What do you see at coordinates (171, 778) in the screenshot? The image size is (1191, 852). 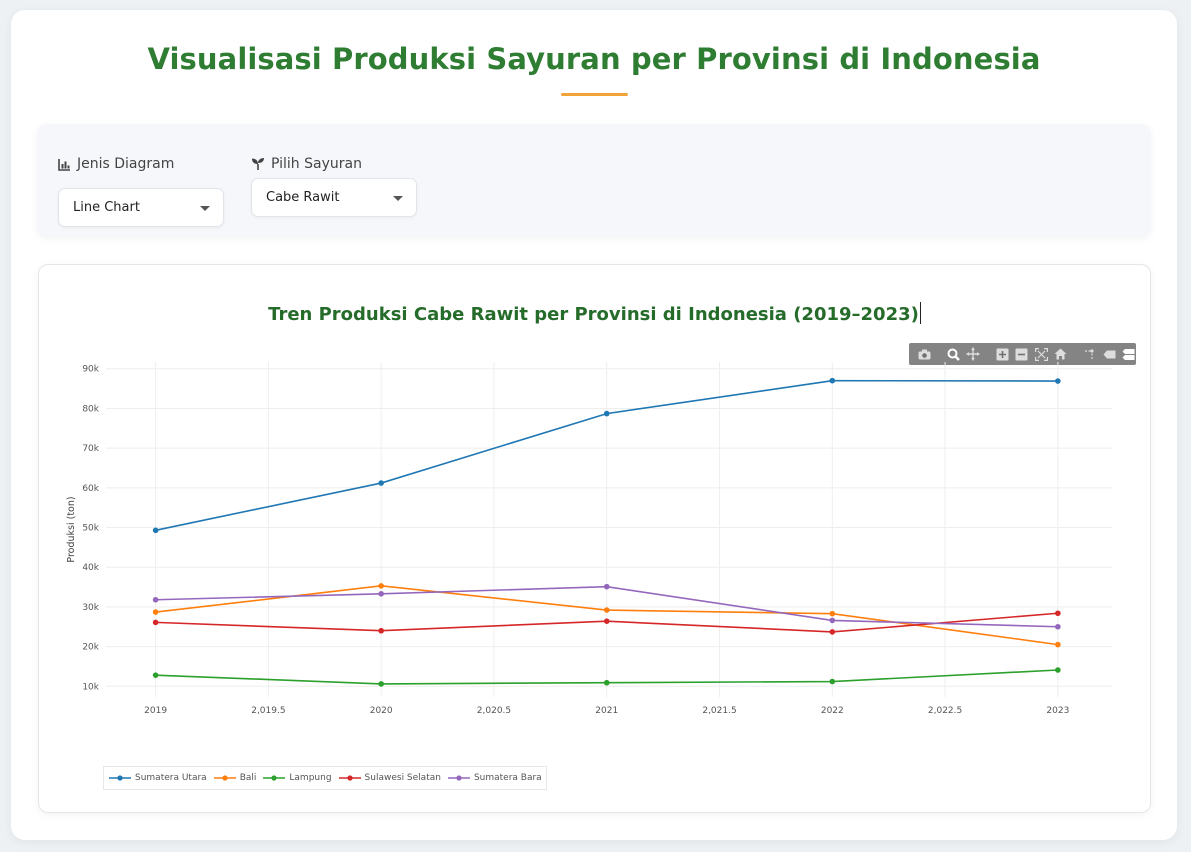 I see `legend-label: Sumatera Utara` at bounding box center [171, 778].